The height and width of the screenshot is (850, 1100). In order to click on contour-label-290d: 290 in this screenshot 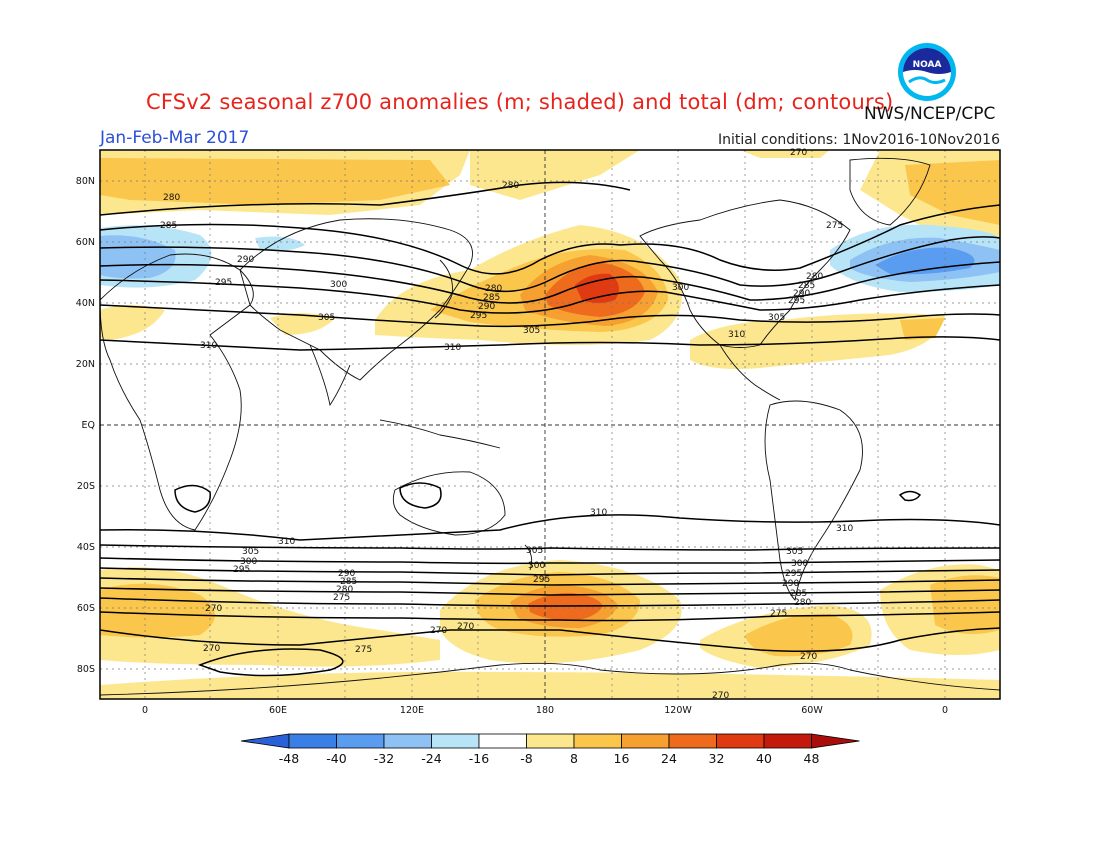, I will do `click(346, 574)`.